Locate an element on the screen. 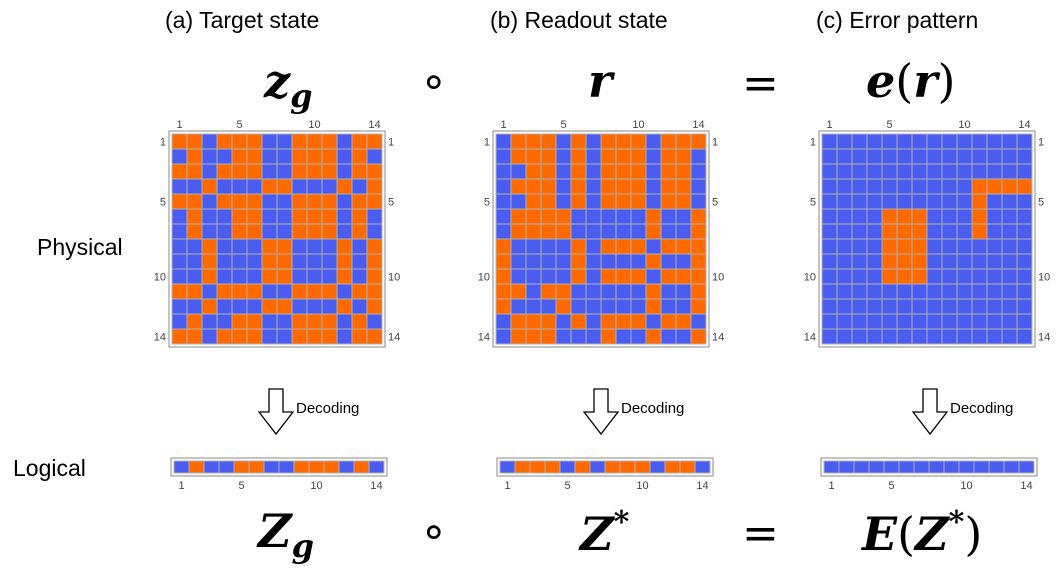  tick-label-right: 14 is located at coordinates (1044, 338).